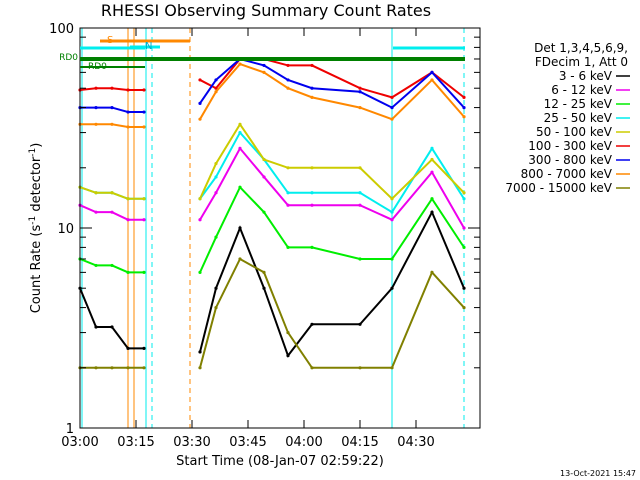 The height and width of the screenshot is (480, 640). What do you see at coordinates (68, 58) in the screenshot?
I see `rd-flag-label: RD0` at bounding box center [68, 58].